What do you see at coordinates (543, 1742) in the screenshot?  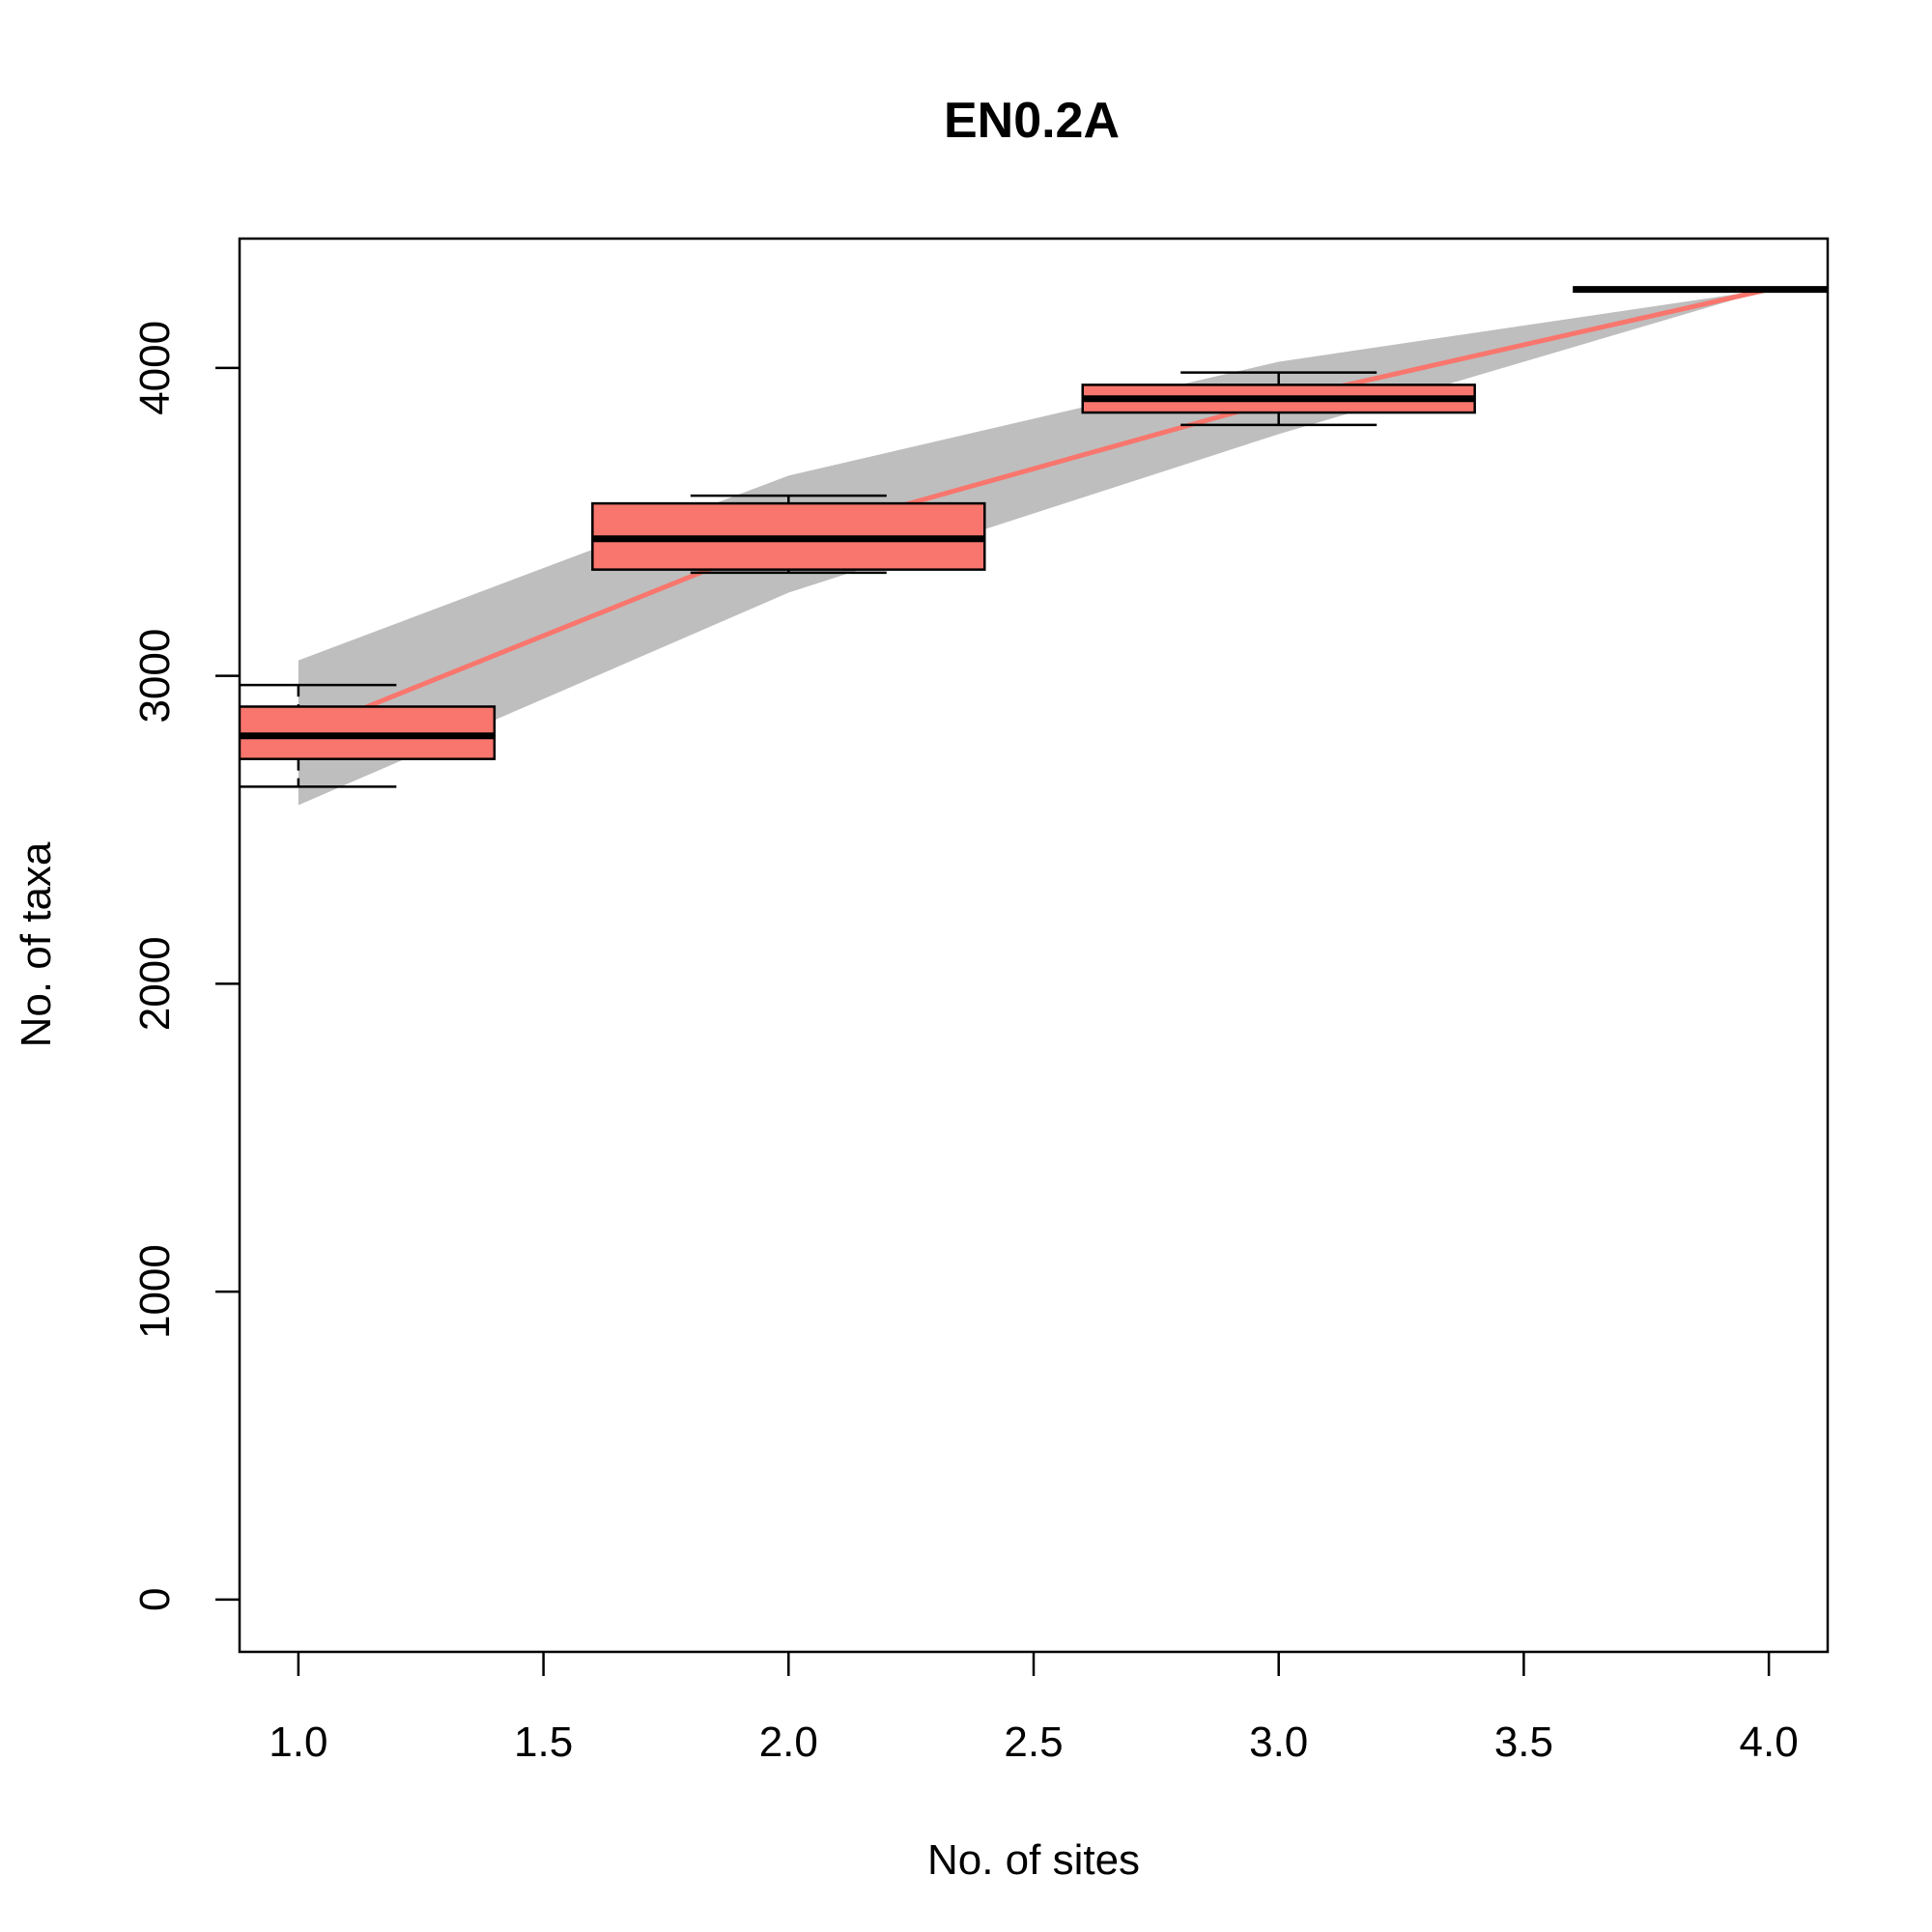 I see `x-tick-label: 1.5` at bounding box center [543, 1742].